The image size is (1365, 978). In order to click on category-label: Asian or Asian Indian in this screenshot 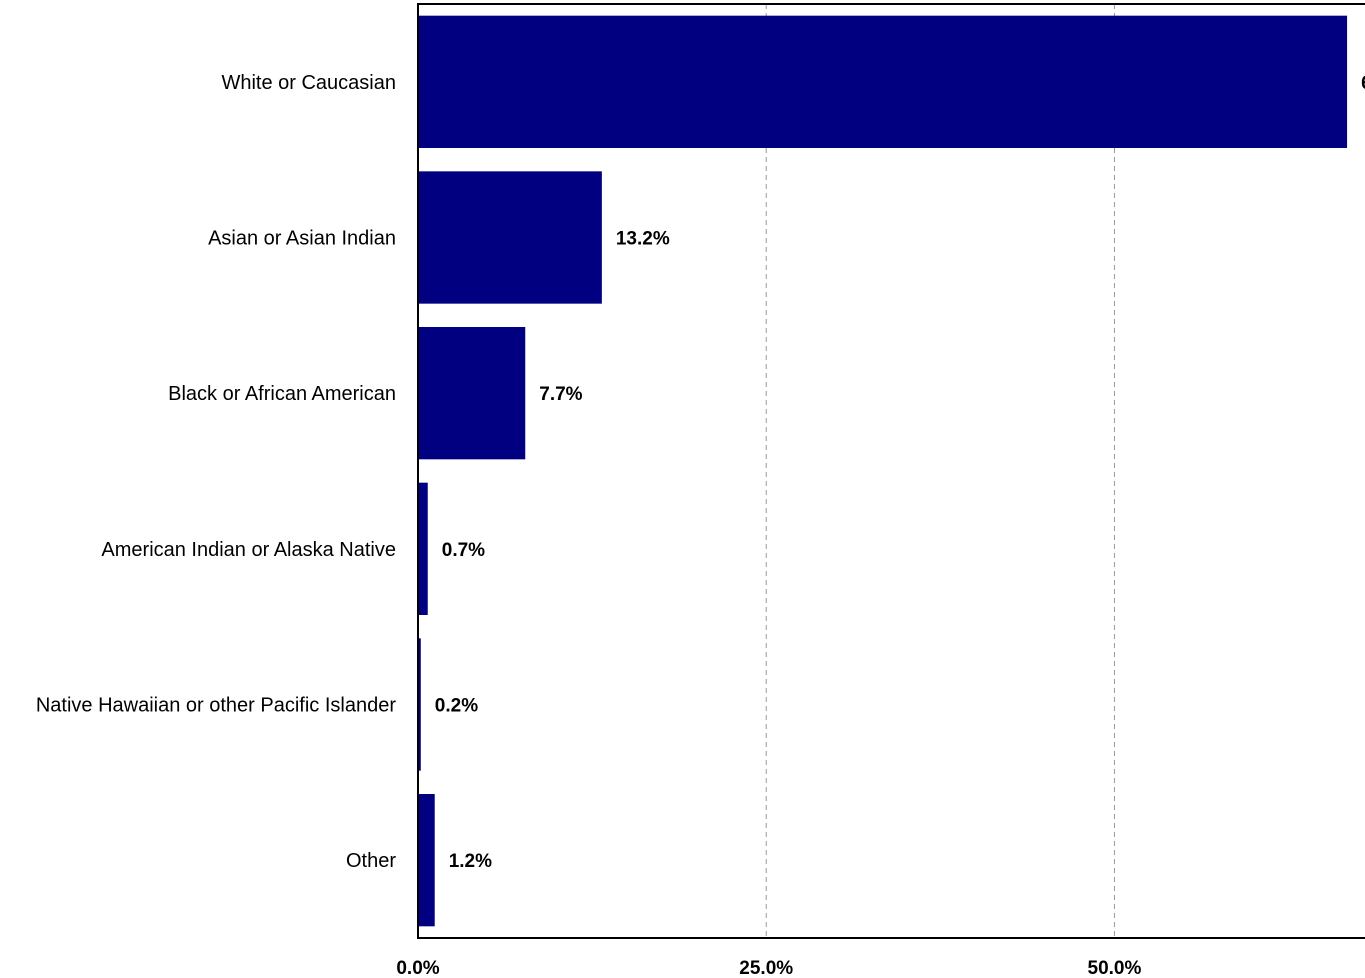, I will do `click(302, 239)`.